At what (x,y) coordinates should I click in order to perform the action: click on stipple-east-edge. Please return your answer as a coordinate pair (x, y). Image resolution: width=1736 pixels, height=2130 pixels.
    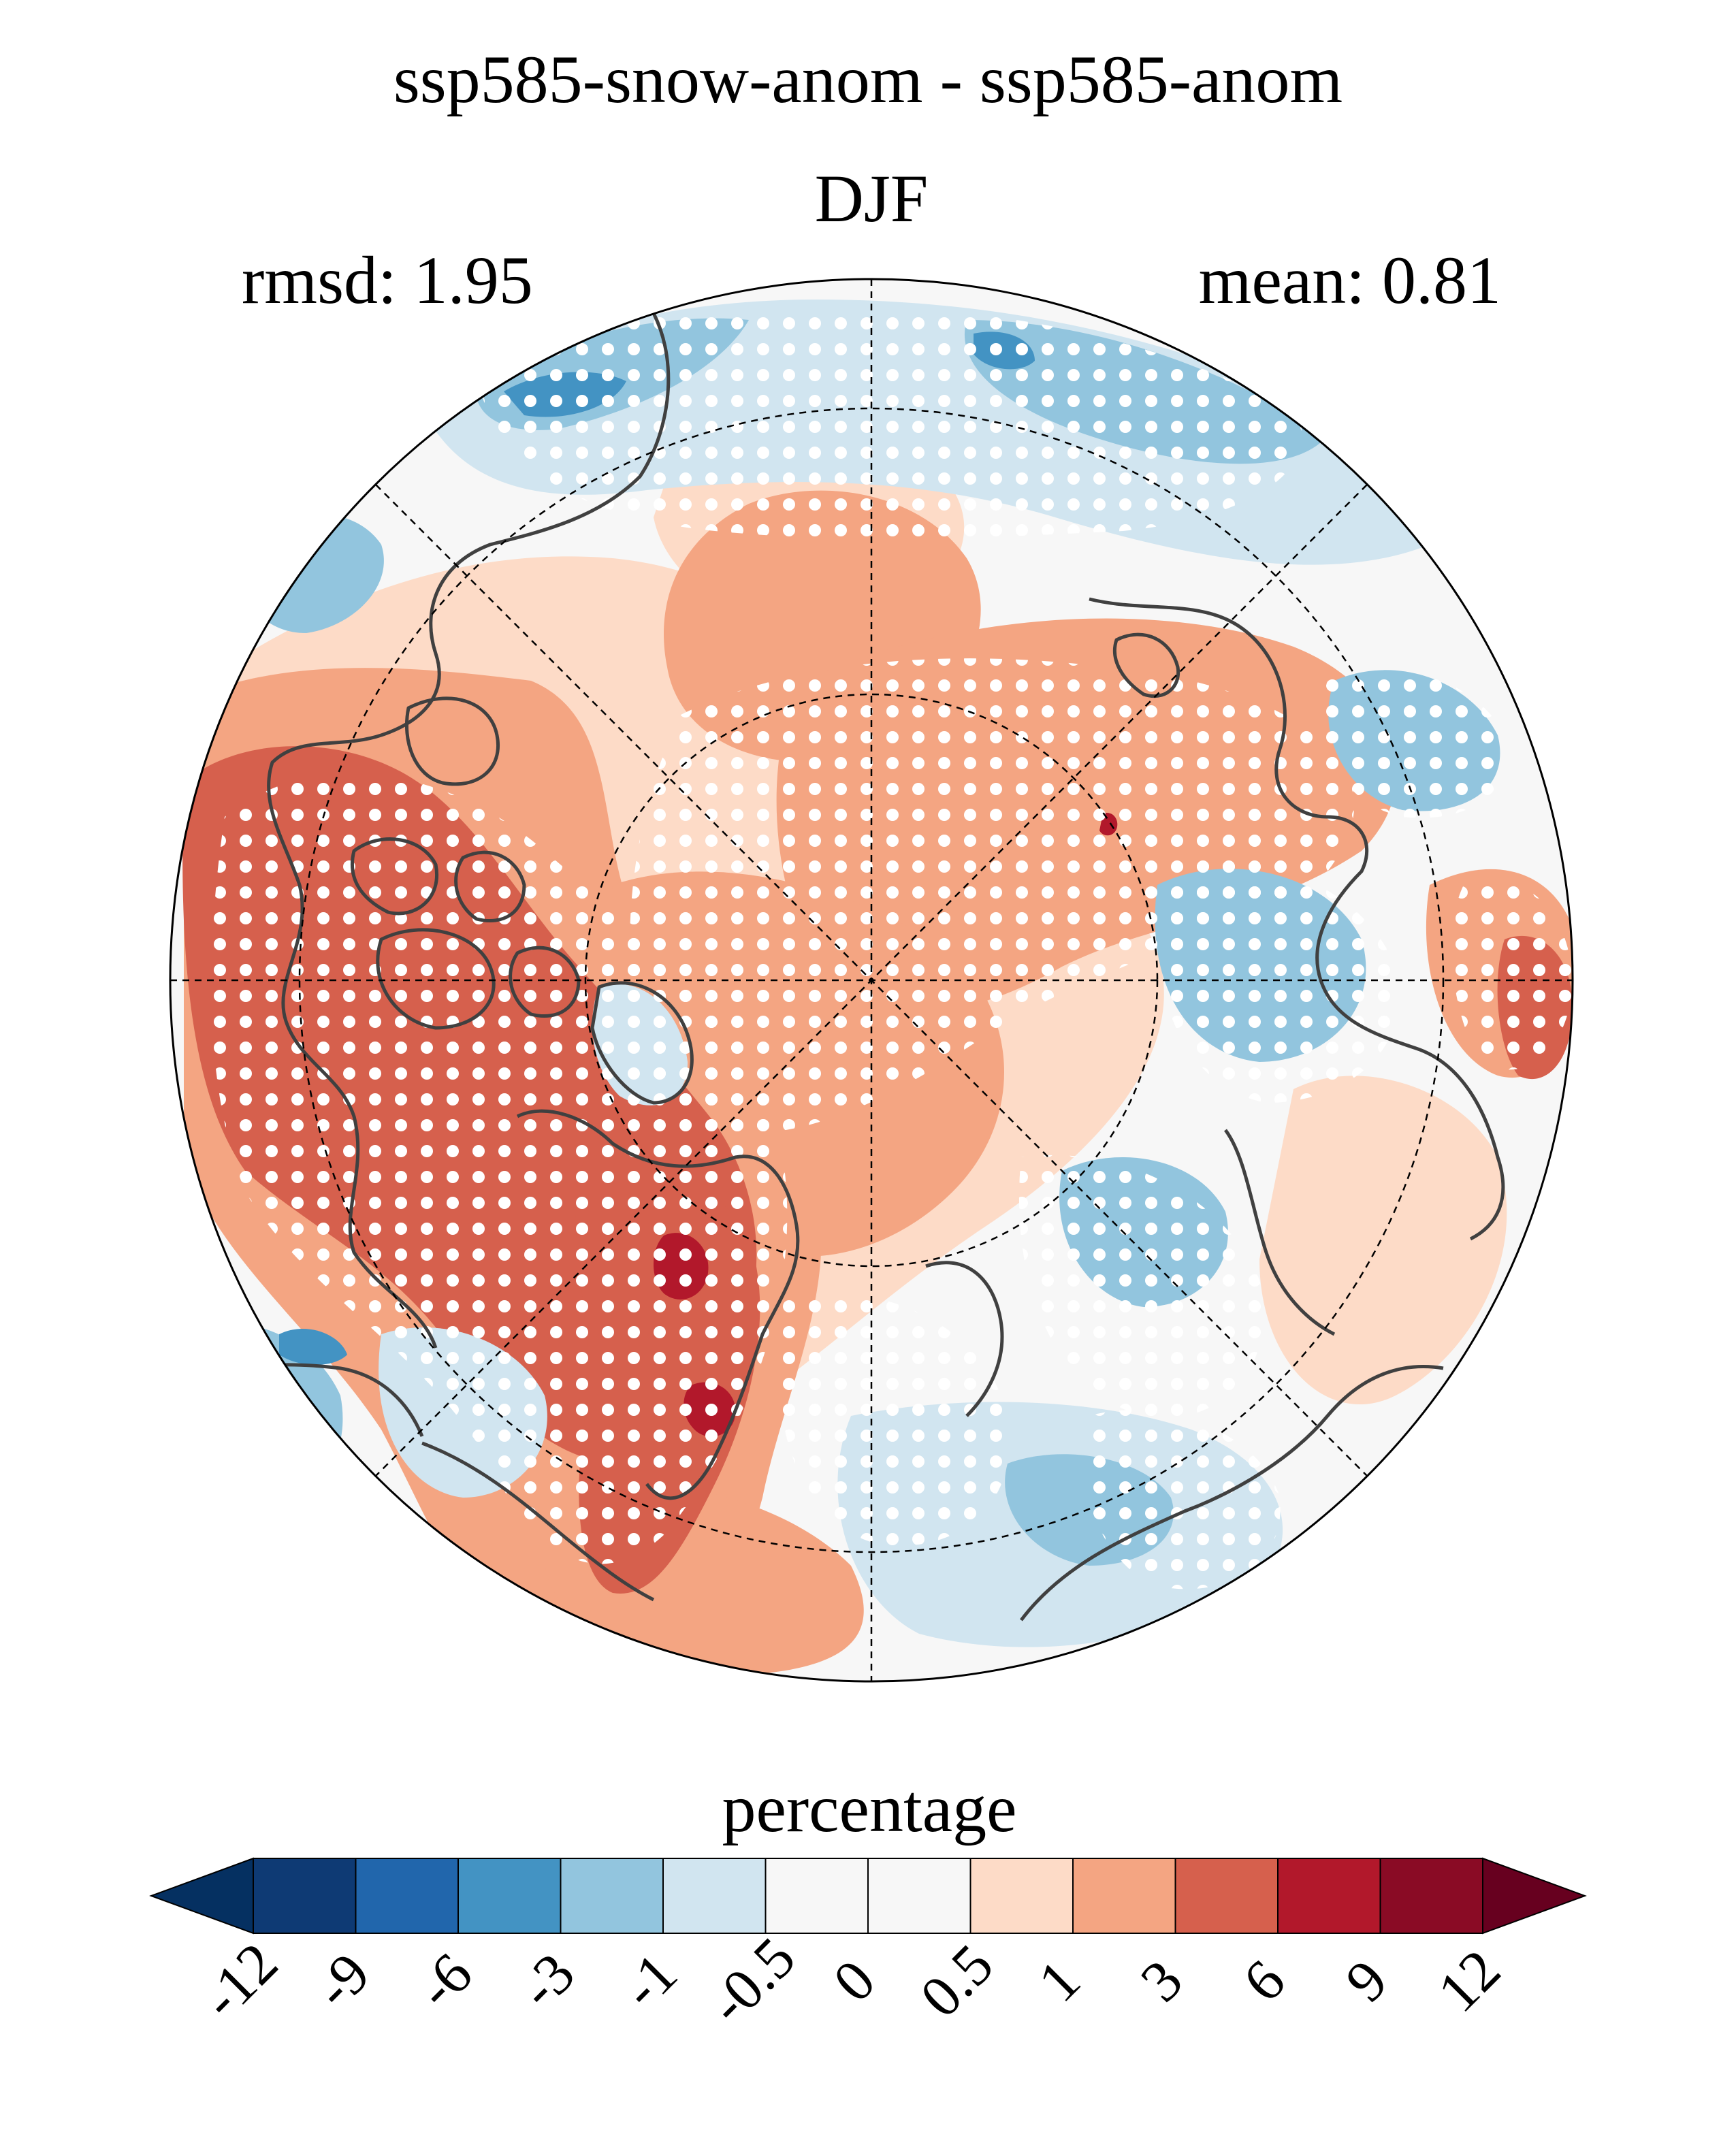
    Looking at the image, I should click on (1512, 975).